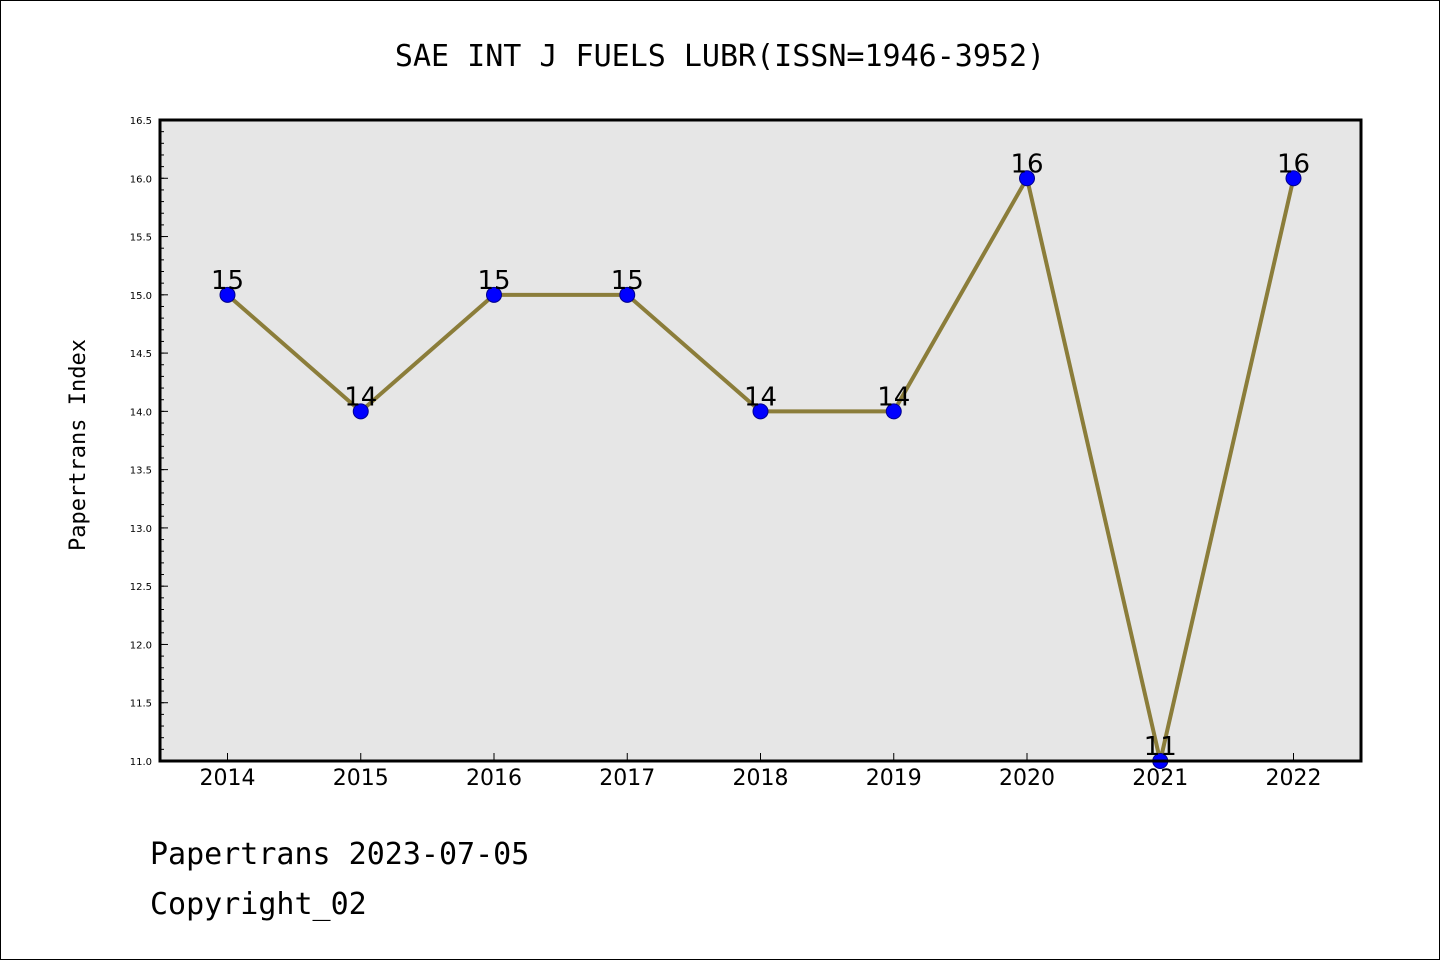 This screenshot has width=1440, height=960. What do you see at coordinates (361, 778) in the screenshot?
I see `x-tick-label: 2015` at bounding box center [361, 778].